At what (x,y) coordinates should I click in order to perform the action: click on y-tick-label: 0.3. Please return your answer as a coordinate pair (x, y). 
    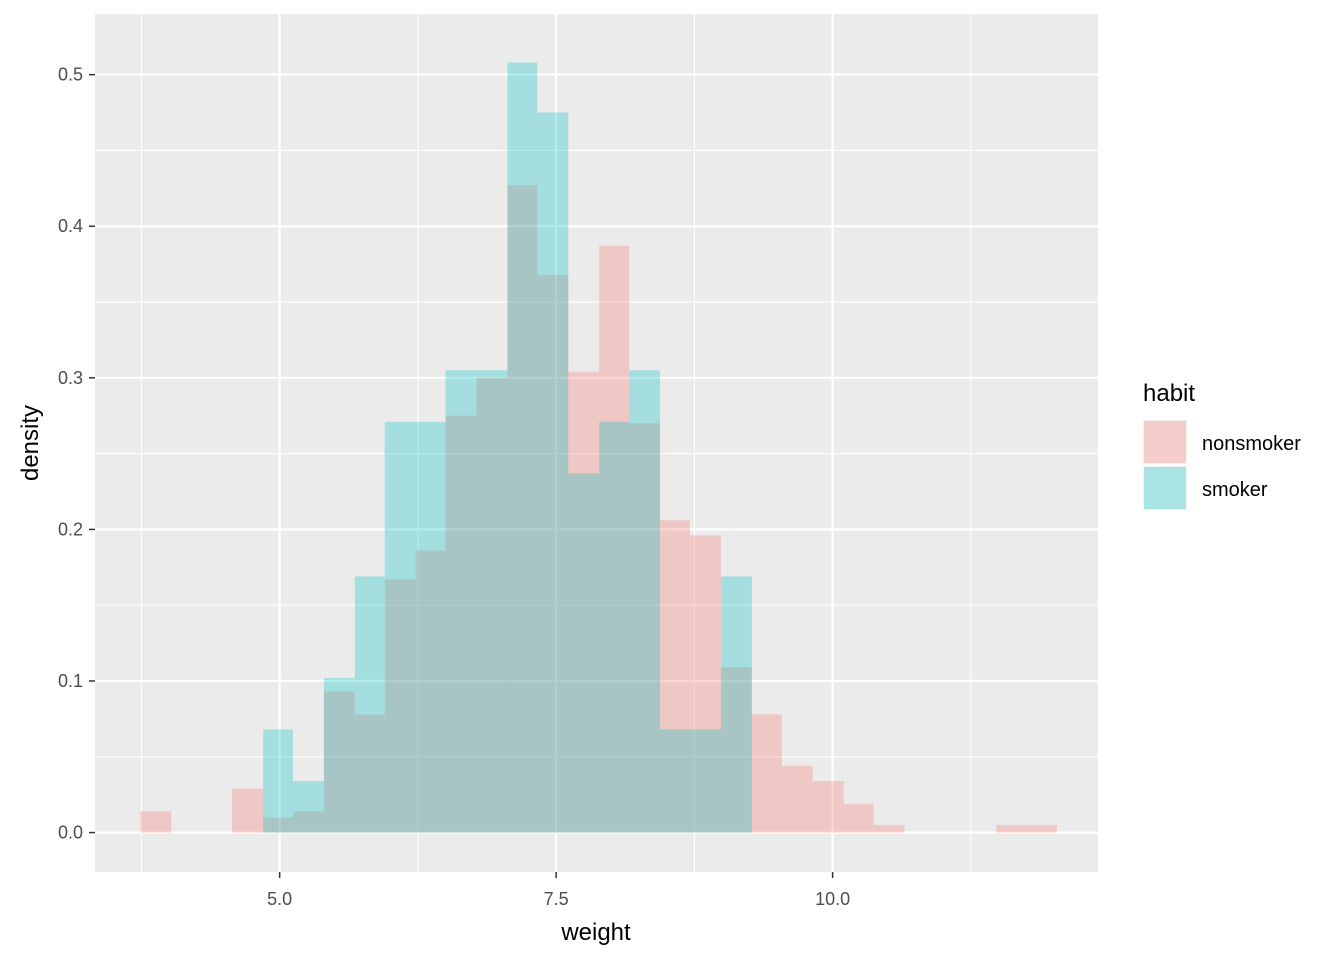
    Looking at the image, I should click on (70, 378).